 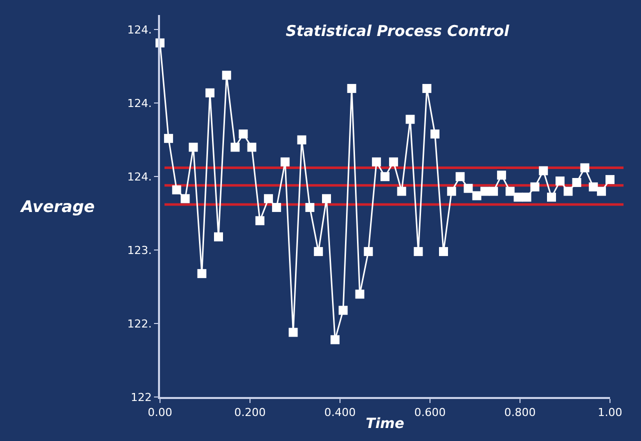 I want to click on x-axis-title: Time, so click(x=385, y=424).